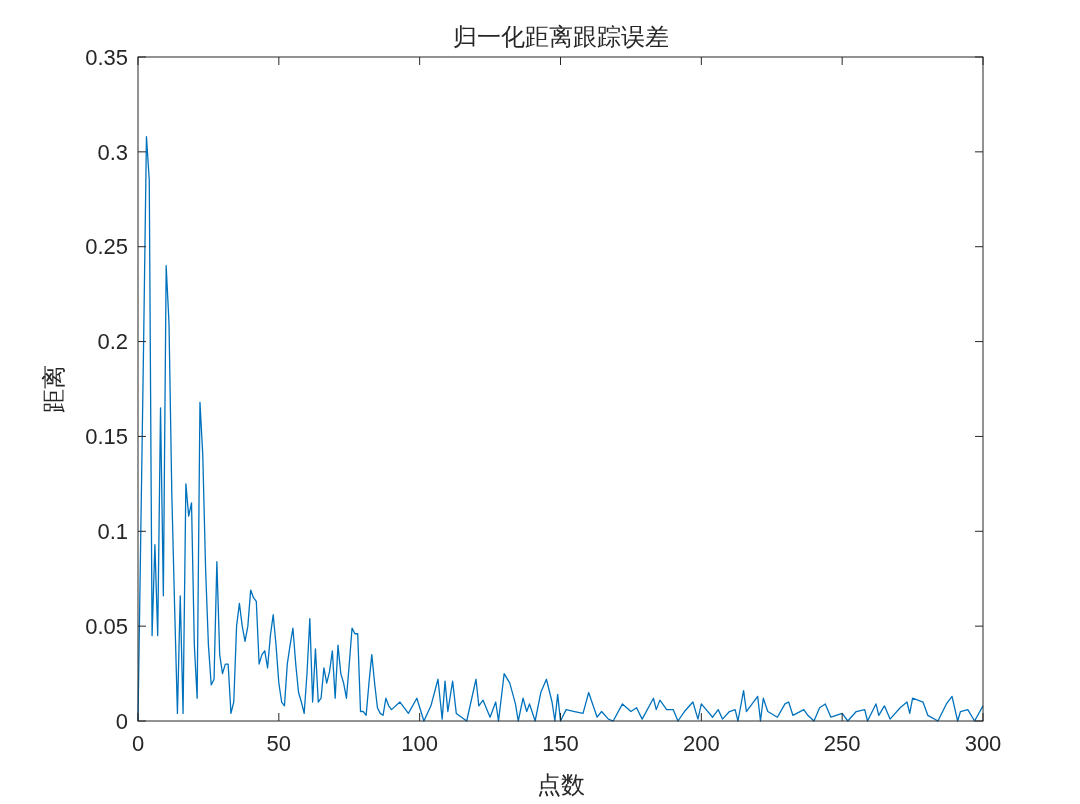 This screenshot has height=804, width=1080. Describe the element at coordinates (112, 152) in the screenshot. I see `y-tick-label: 0.3` at that location.